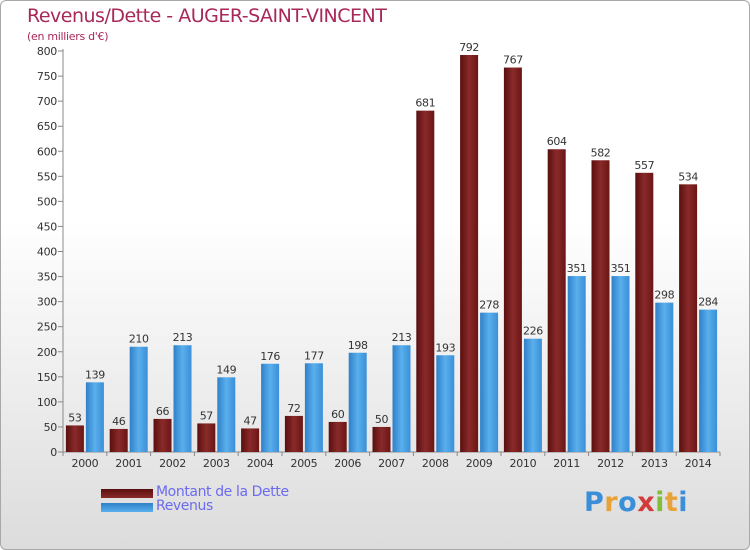 This screenshot has height=550, width=750. What do you see at coordinates (47, 352) in the screenshot?
I see `y-tick-label: 200` at bounding box center [47, 352].